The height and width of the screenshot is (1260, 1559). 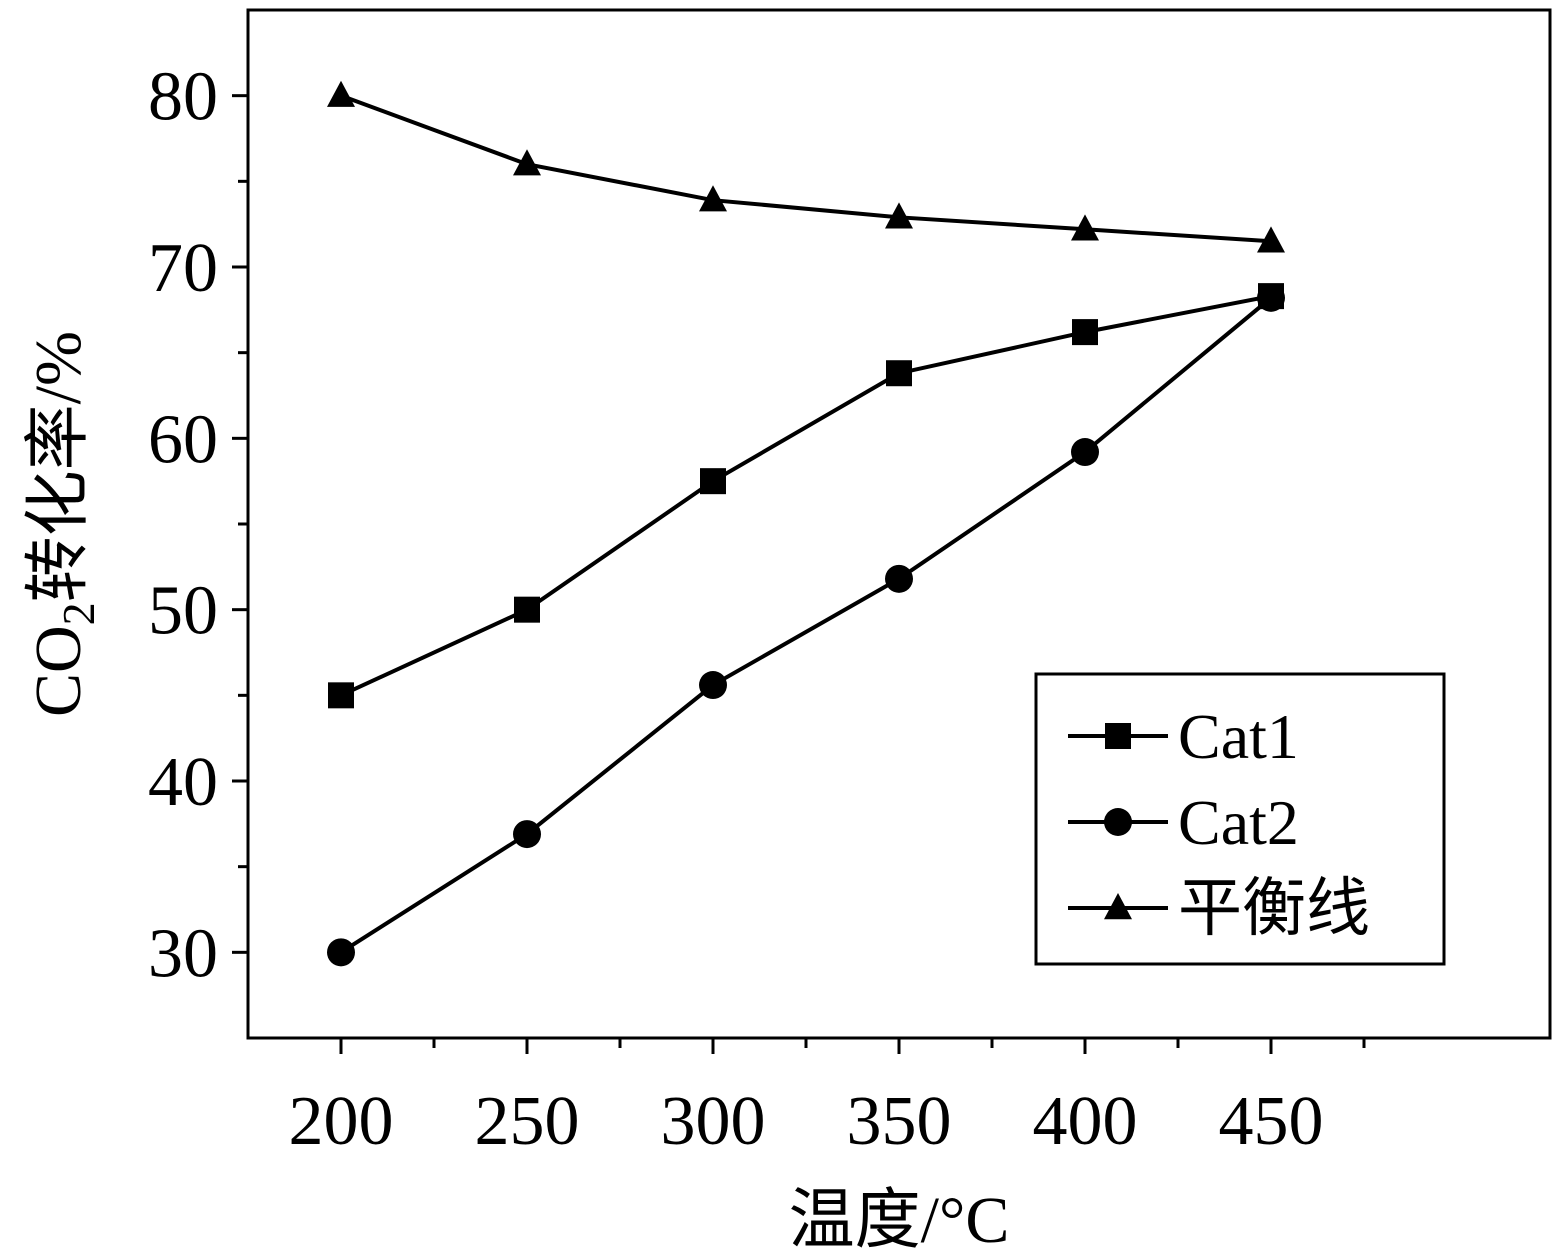 I want to click on legend: Cat1 Cat2 平衡线, so click(x=1240, y=819).